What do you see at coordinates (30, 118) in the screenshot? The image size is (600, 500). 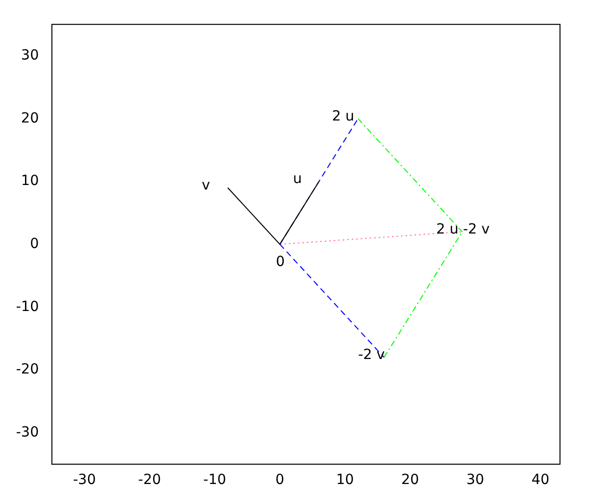 I see `y-tick-label: 20` at bounding box center [30, 118].